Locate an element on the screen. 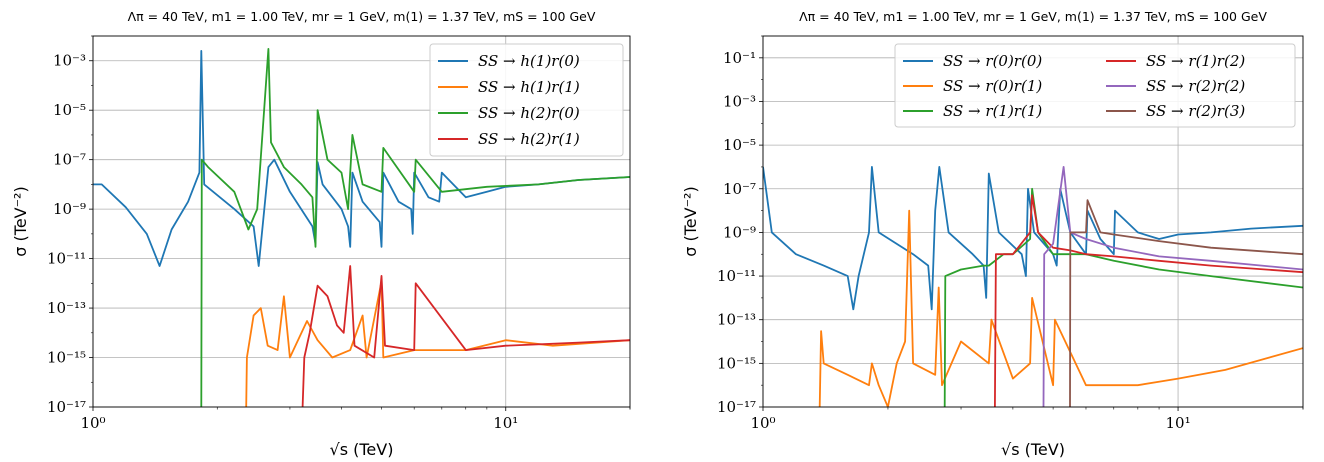 The width and height of the screenshot is (1324, 462). legend-label: SS → r(0)r(0) is located at coordinates (992, 61).